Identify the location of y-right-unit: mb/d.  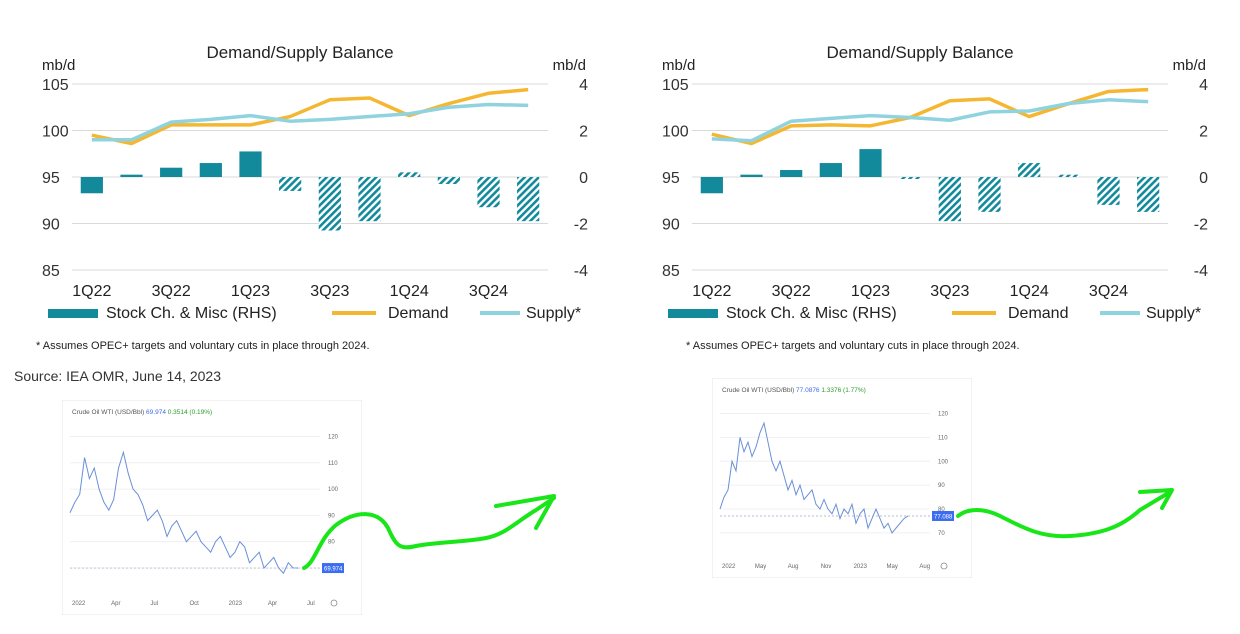
(1189, 65).